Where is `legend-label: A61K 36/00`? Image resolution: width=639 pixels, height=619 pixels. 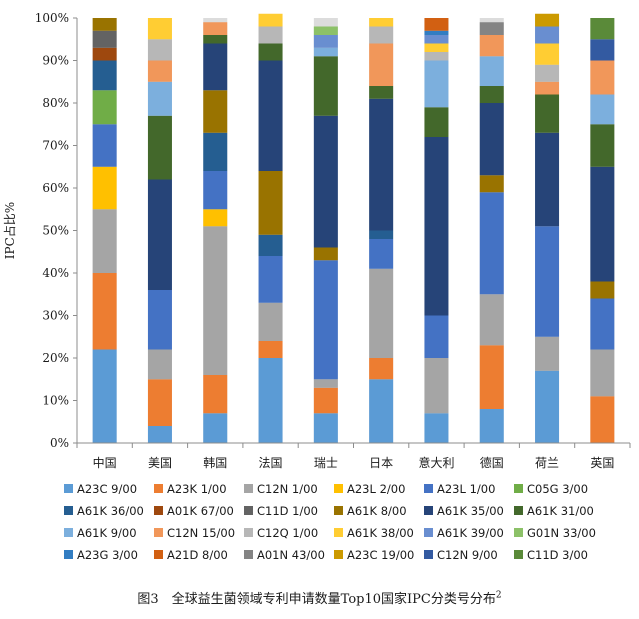 legend-label: A61K 36/00 is located at coordinates (110, 511).